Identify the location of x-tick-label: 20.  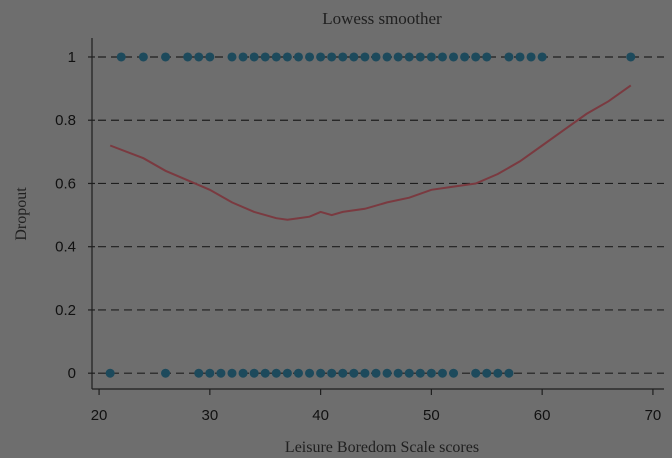
(99, 415).